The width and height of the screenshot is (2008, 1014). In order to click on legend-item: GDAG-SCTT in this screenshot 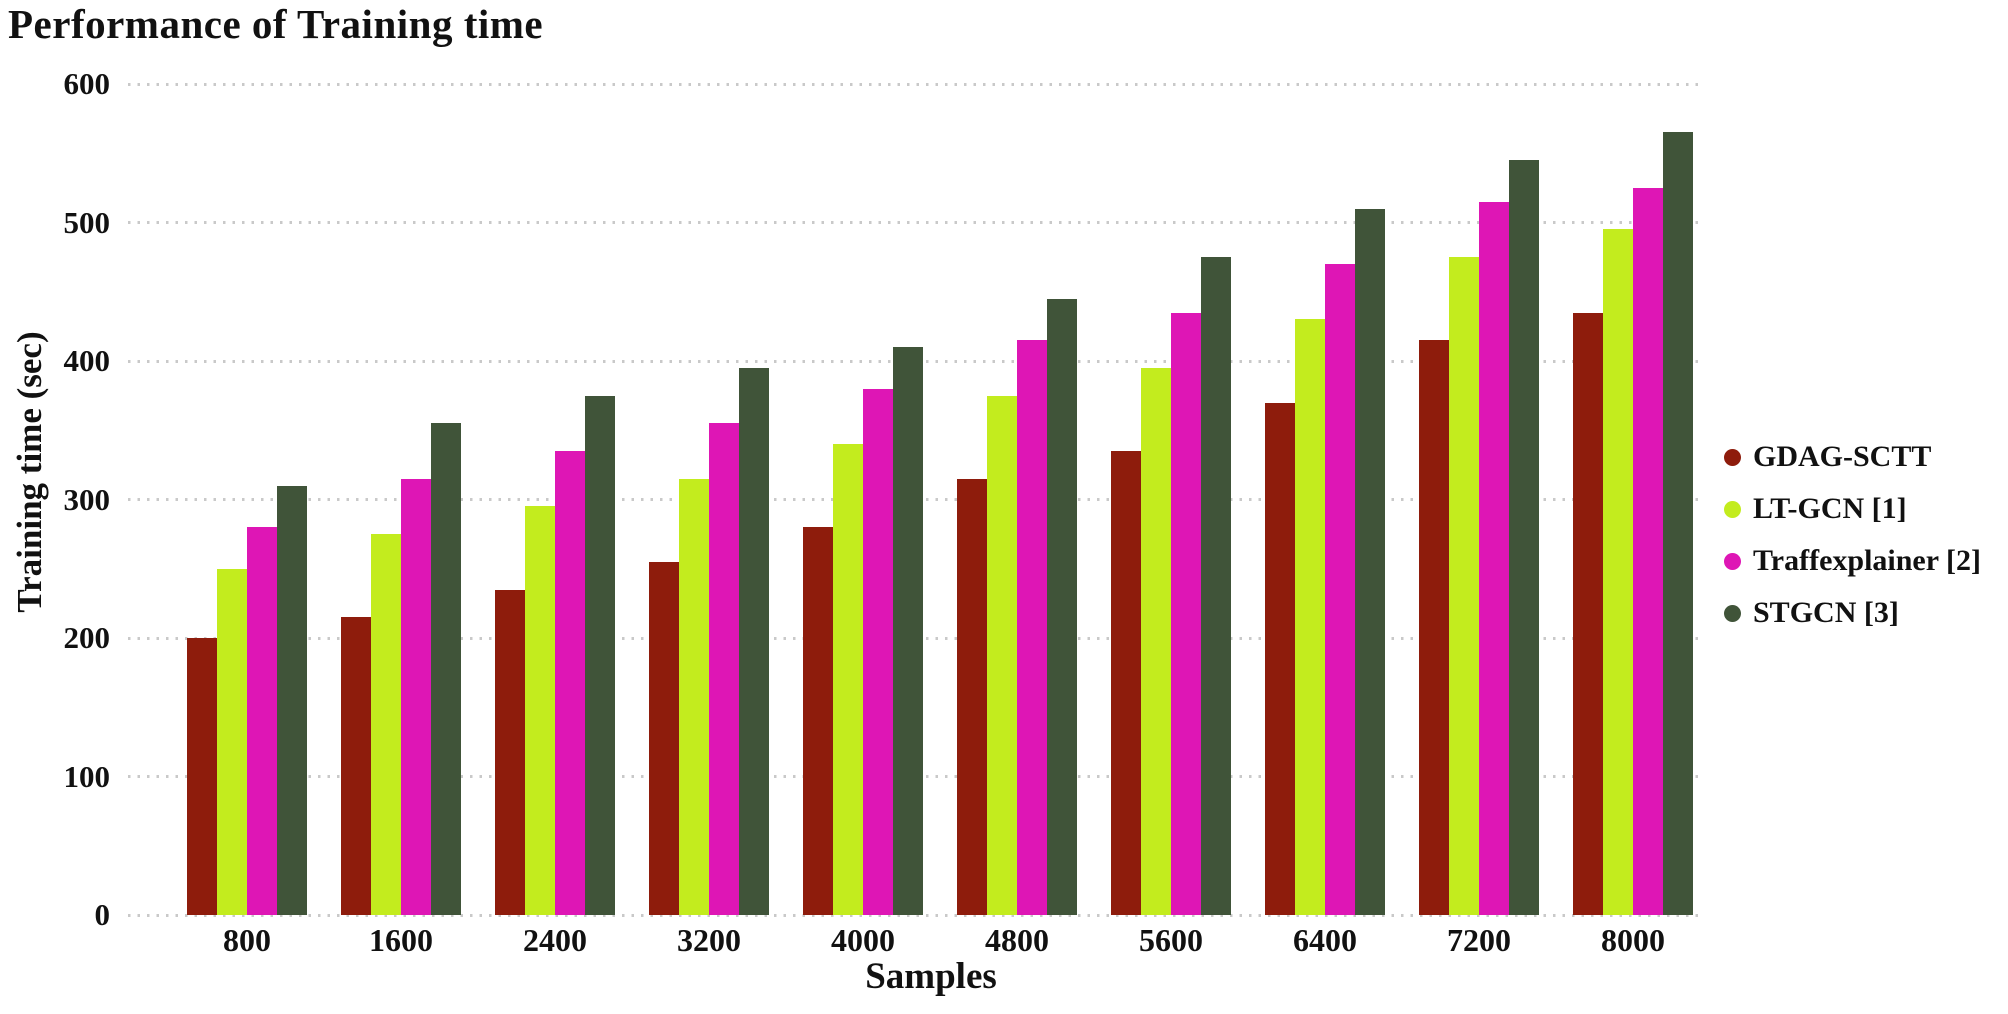, I will do `click(1852, 457)`.